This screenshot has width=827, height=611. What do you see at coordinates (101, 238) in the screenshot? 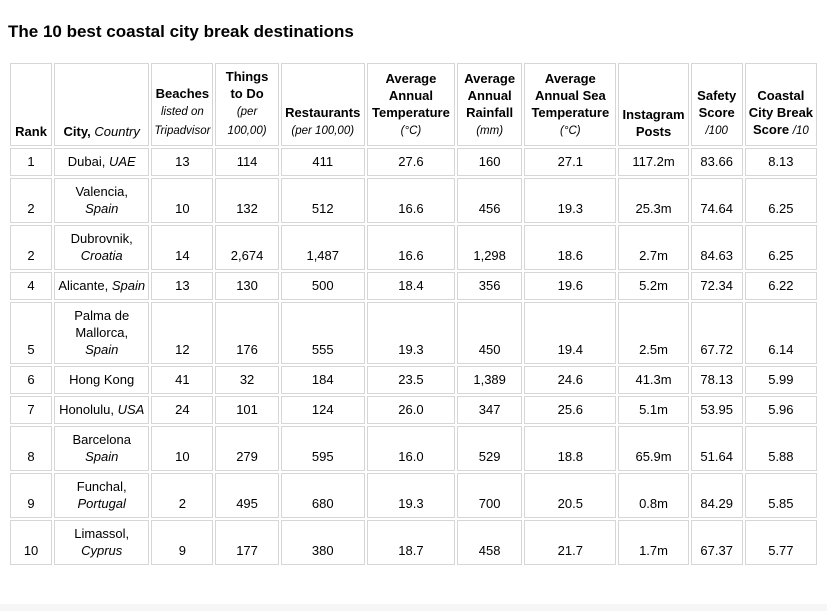
I see `city-name: Dubrovnik,` at bounding box center [101, 238].